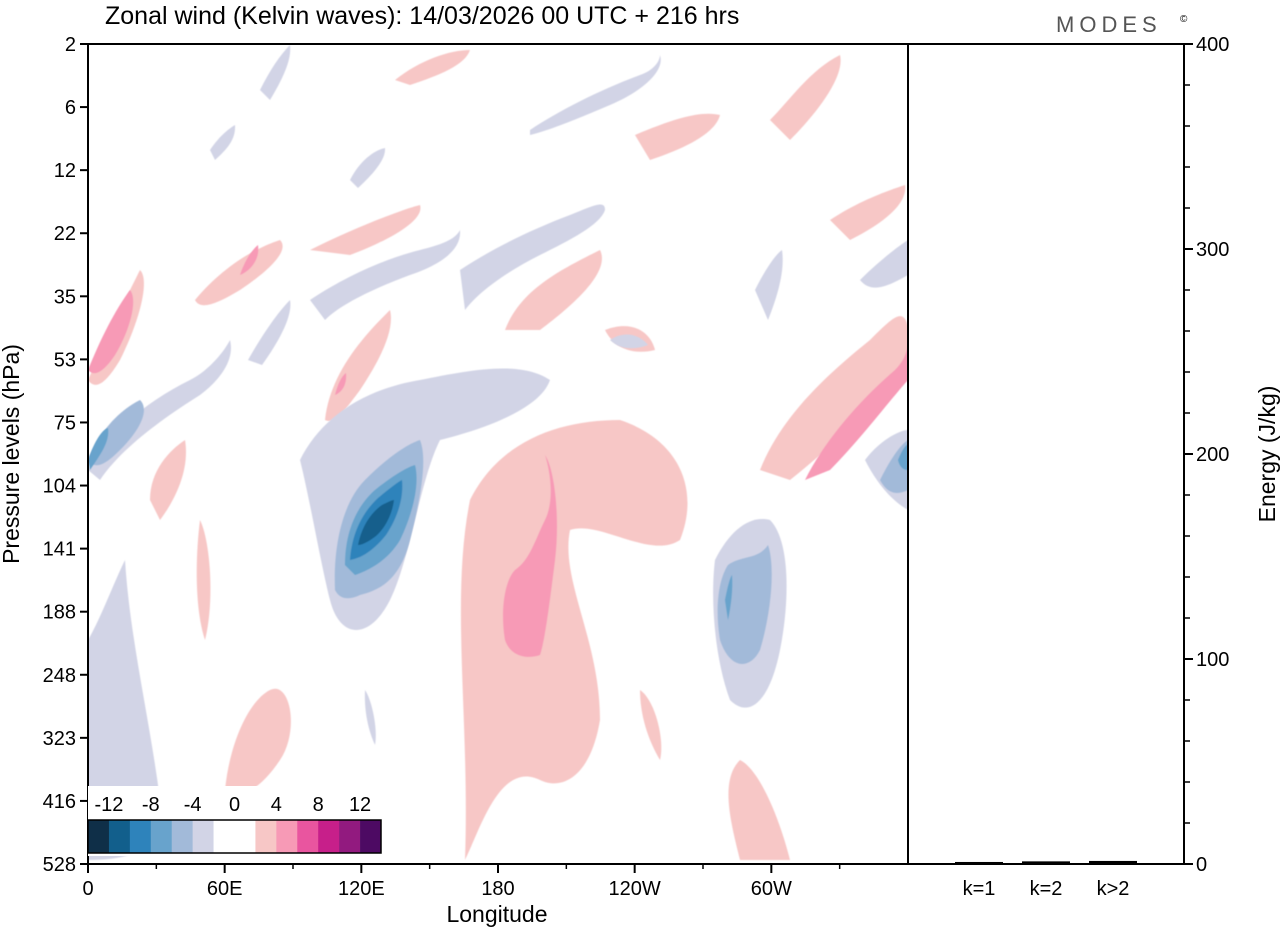 This screenshot has height=930, width=1280. I want to click on pressure-tick-label: 528, so click(59, 865).